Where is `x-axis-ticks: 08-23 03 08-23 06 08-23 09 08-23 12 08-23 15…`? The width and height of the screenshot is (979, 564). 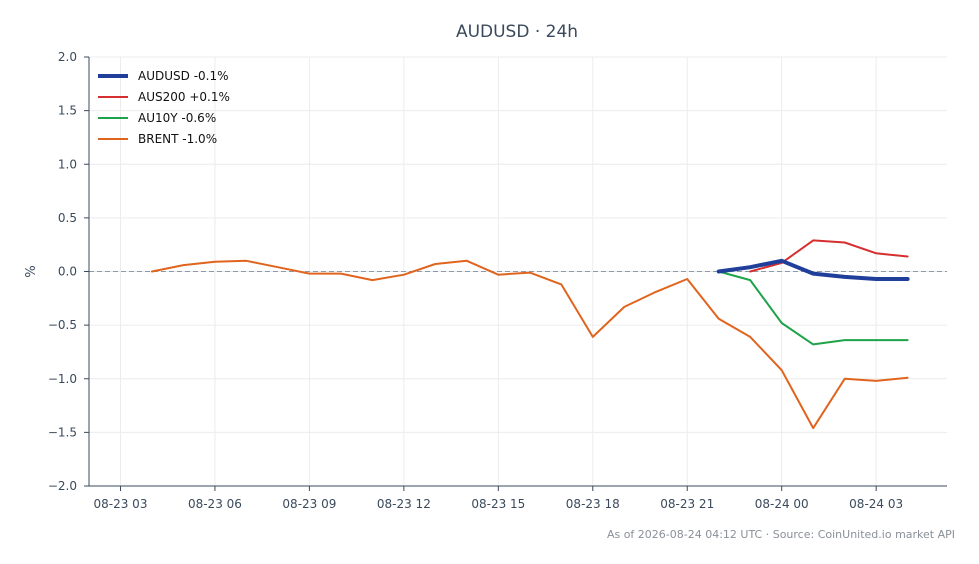 x-axis-ticks: 08-23 03 08-23 06 08-23 09 08-23 12 08-23 15… is located at coordinates (498, 498).